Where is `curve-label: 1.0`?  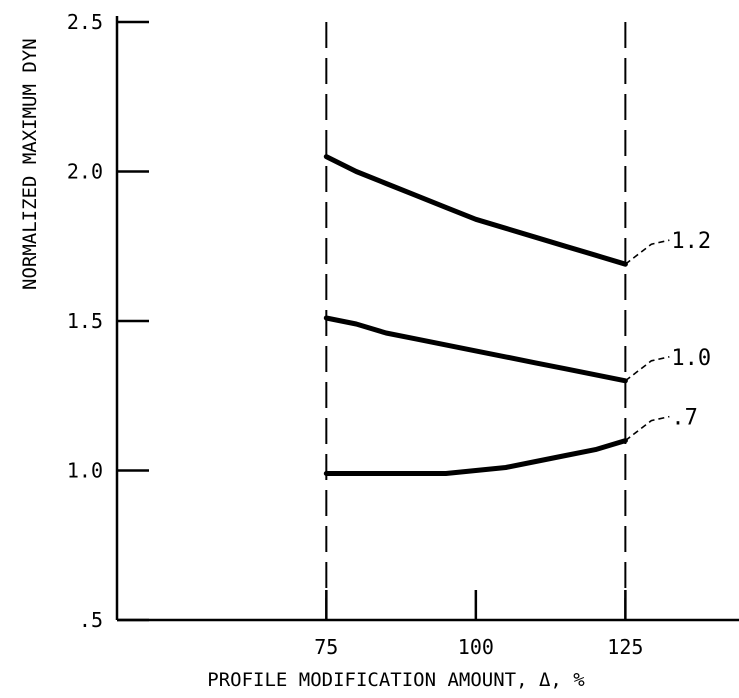
curve-label: 1.0 is located at coordinates (691, 358).